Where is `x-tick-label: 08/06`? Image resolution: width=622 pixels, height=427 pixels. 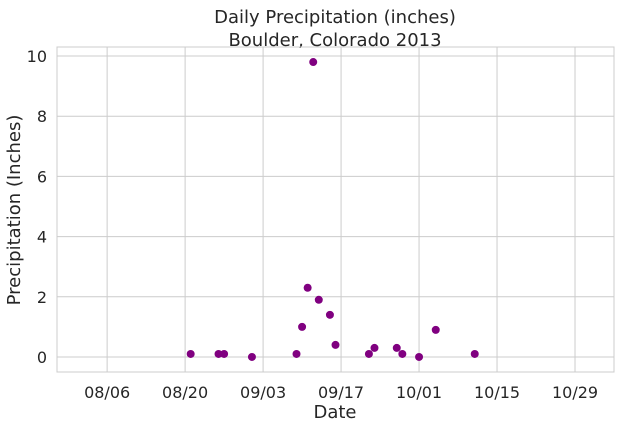 x-tick-label: 08/06 is located at coordinates (107, 392).